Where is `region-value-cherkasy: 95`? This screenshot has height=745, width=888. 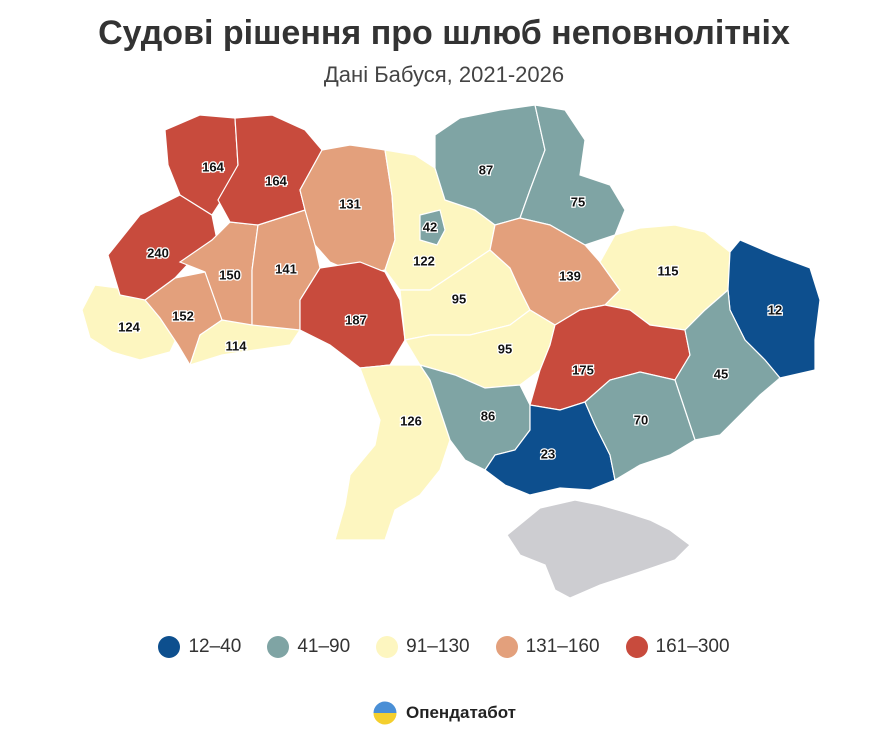 region-value-cherkasy: 95 is located at coordinates (459, 298).